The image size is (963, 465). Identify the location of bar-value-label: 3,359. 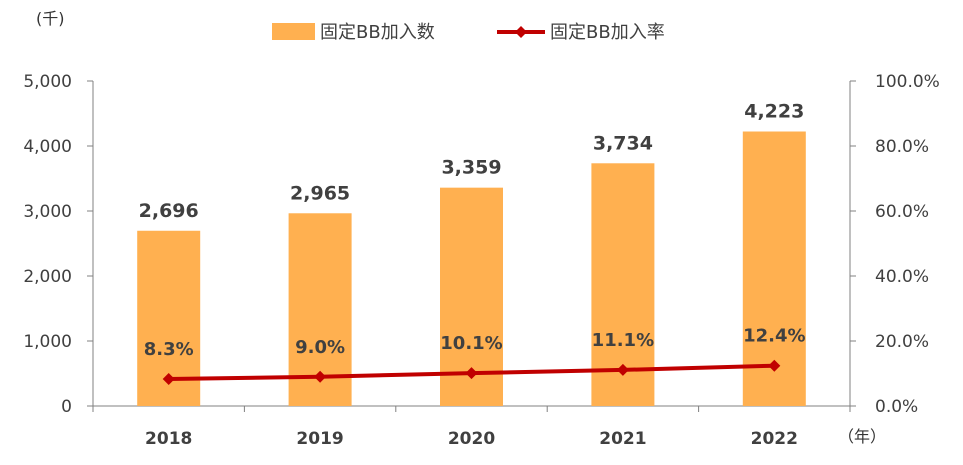
(471, 168).